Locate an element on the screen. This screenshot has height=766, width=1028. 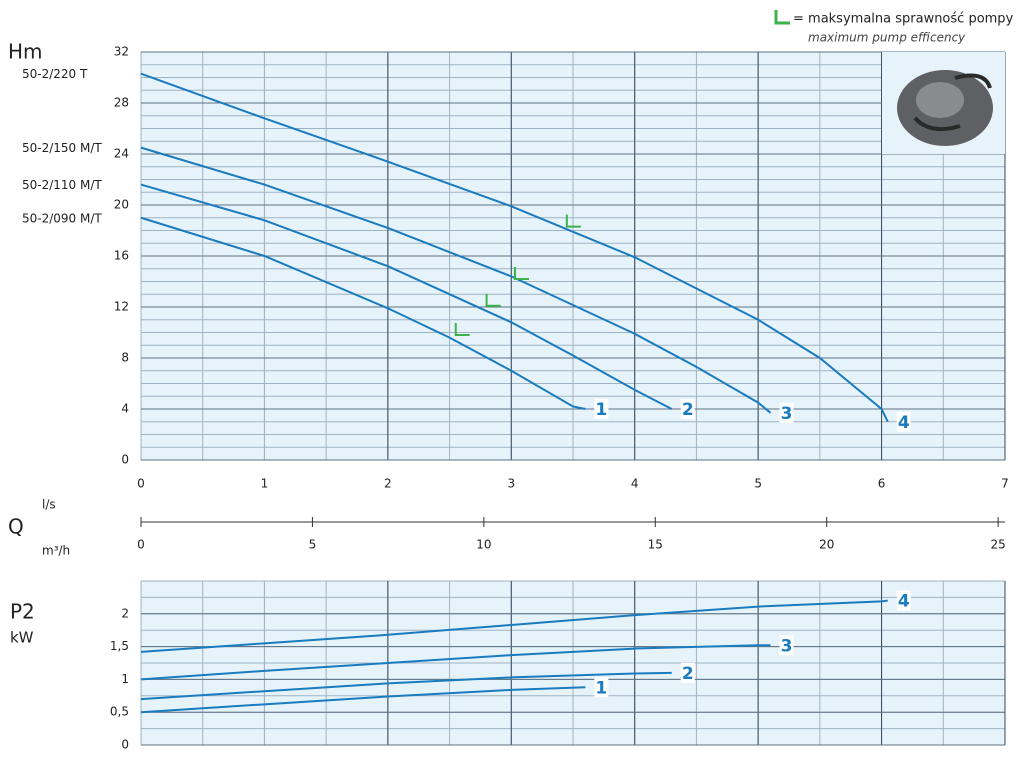
impeller-hub is located at coordinates (940, 100).